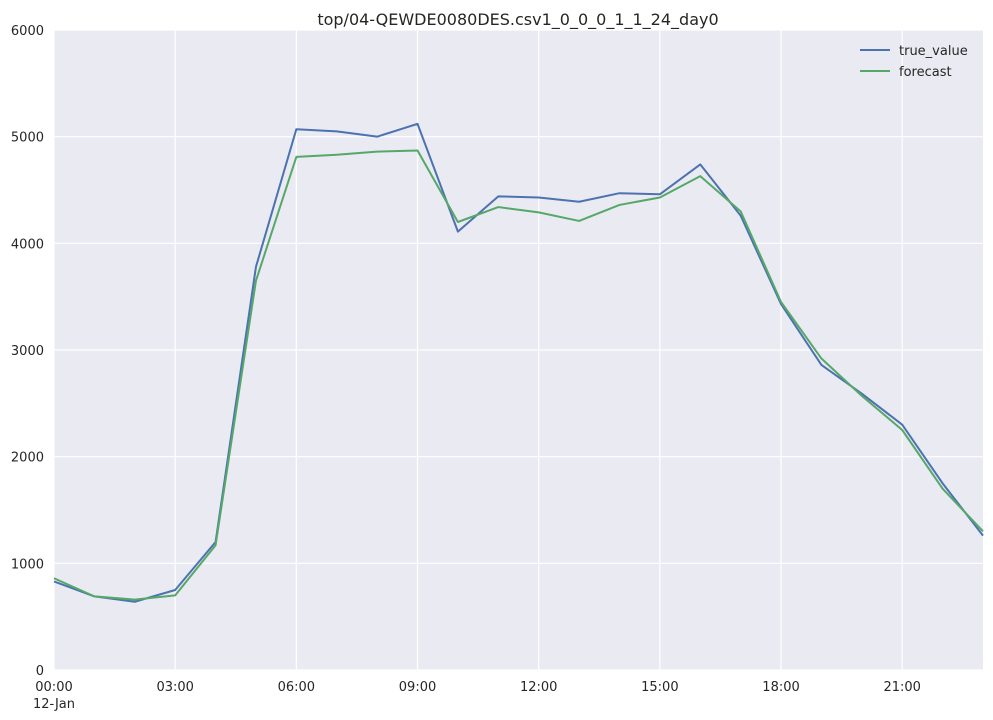  I want to click on y-axis-tick-labels: 0 1000 2000 3000 4000 5000 6000, so click(27, 351).